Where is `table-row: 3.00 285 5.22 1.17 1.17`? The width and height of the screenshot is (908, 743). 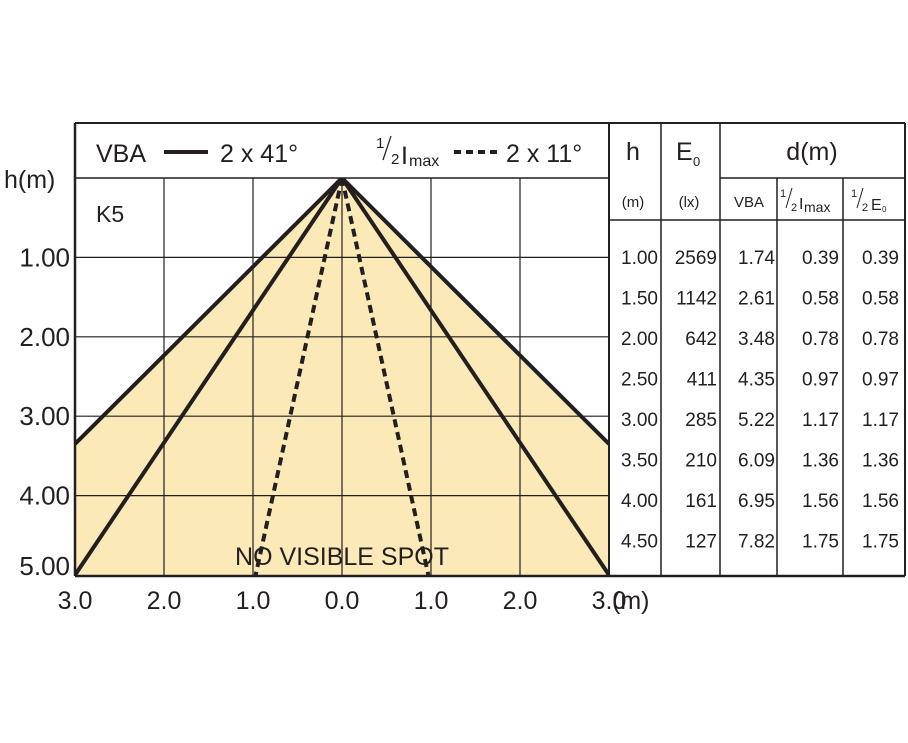
table-row: 3.00 285 5.22 1.17 1.17 is located at coordinates (760, 420).